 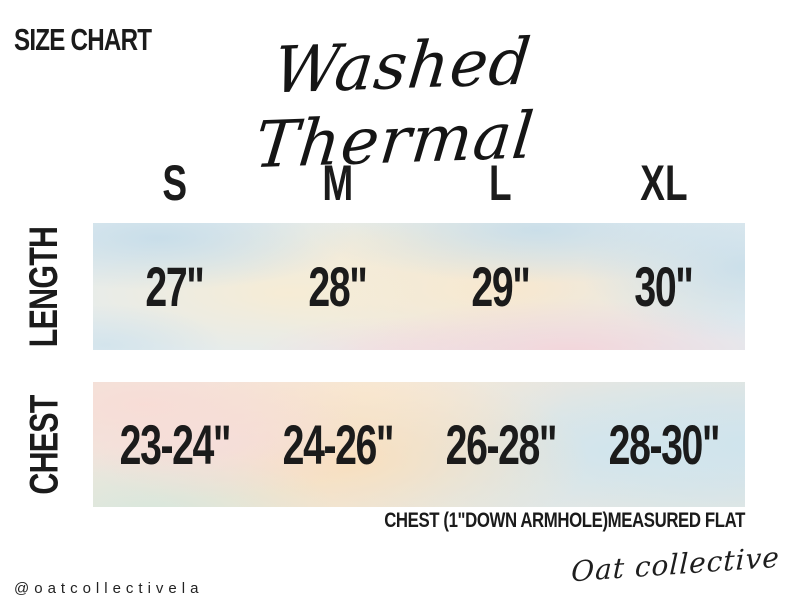 I want to click on brand-logo-script: Oat collective, so click(x=675, y=564).